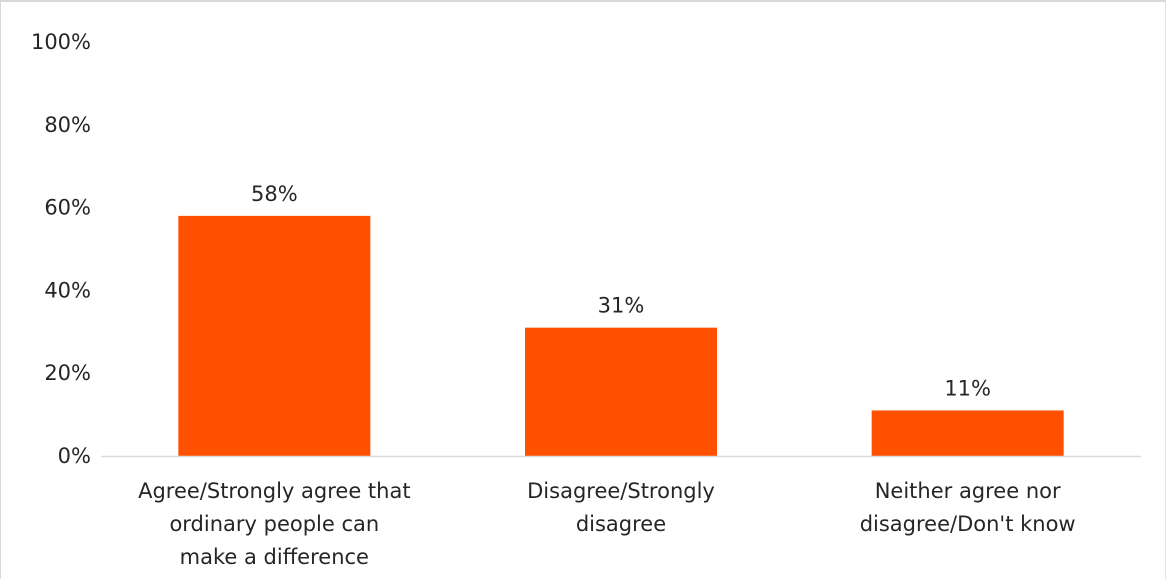  I want to click on category-label-line: Agree/Strongly agree that, so click(274, 491).